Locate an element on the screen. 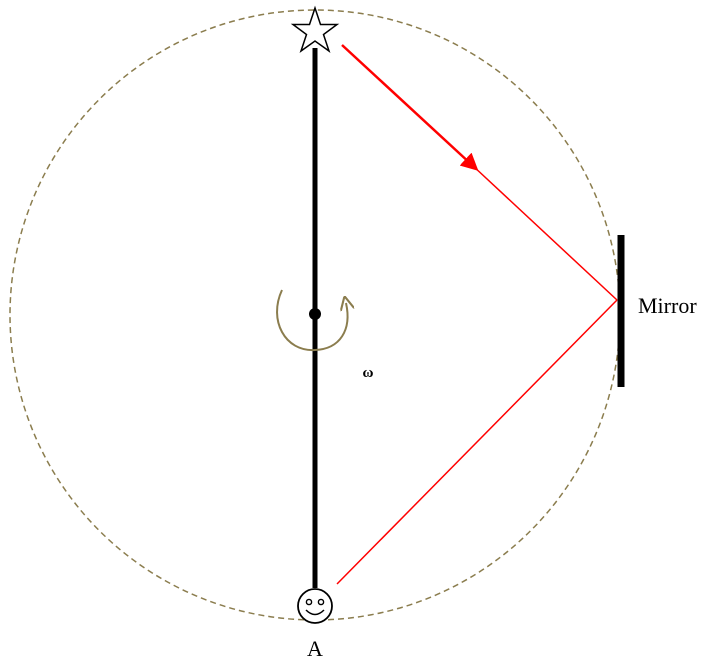  rotation-arrow-icon is located at coordinates (311, 320).